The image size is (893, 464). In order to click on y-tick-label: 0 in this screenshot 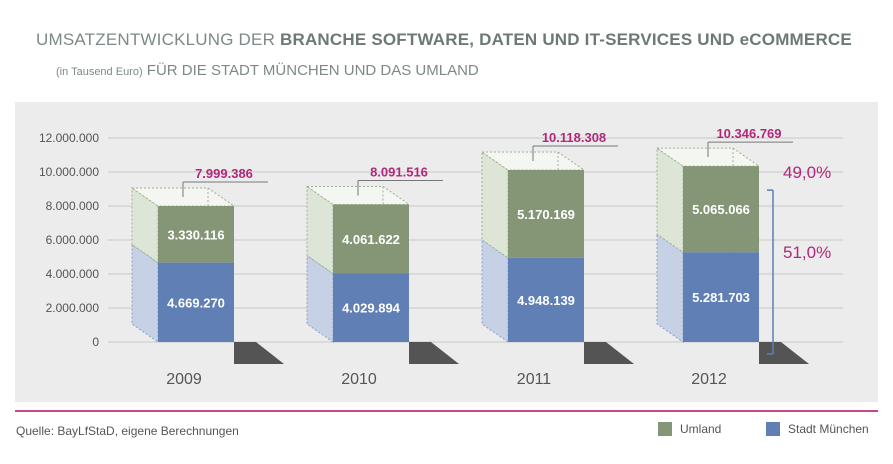, I will do `click(95, 342)`.